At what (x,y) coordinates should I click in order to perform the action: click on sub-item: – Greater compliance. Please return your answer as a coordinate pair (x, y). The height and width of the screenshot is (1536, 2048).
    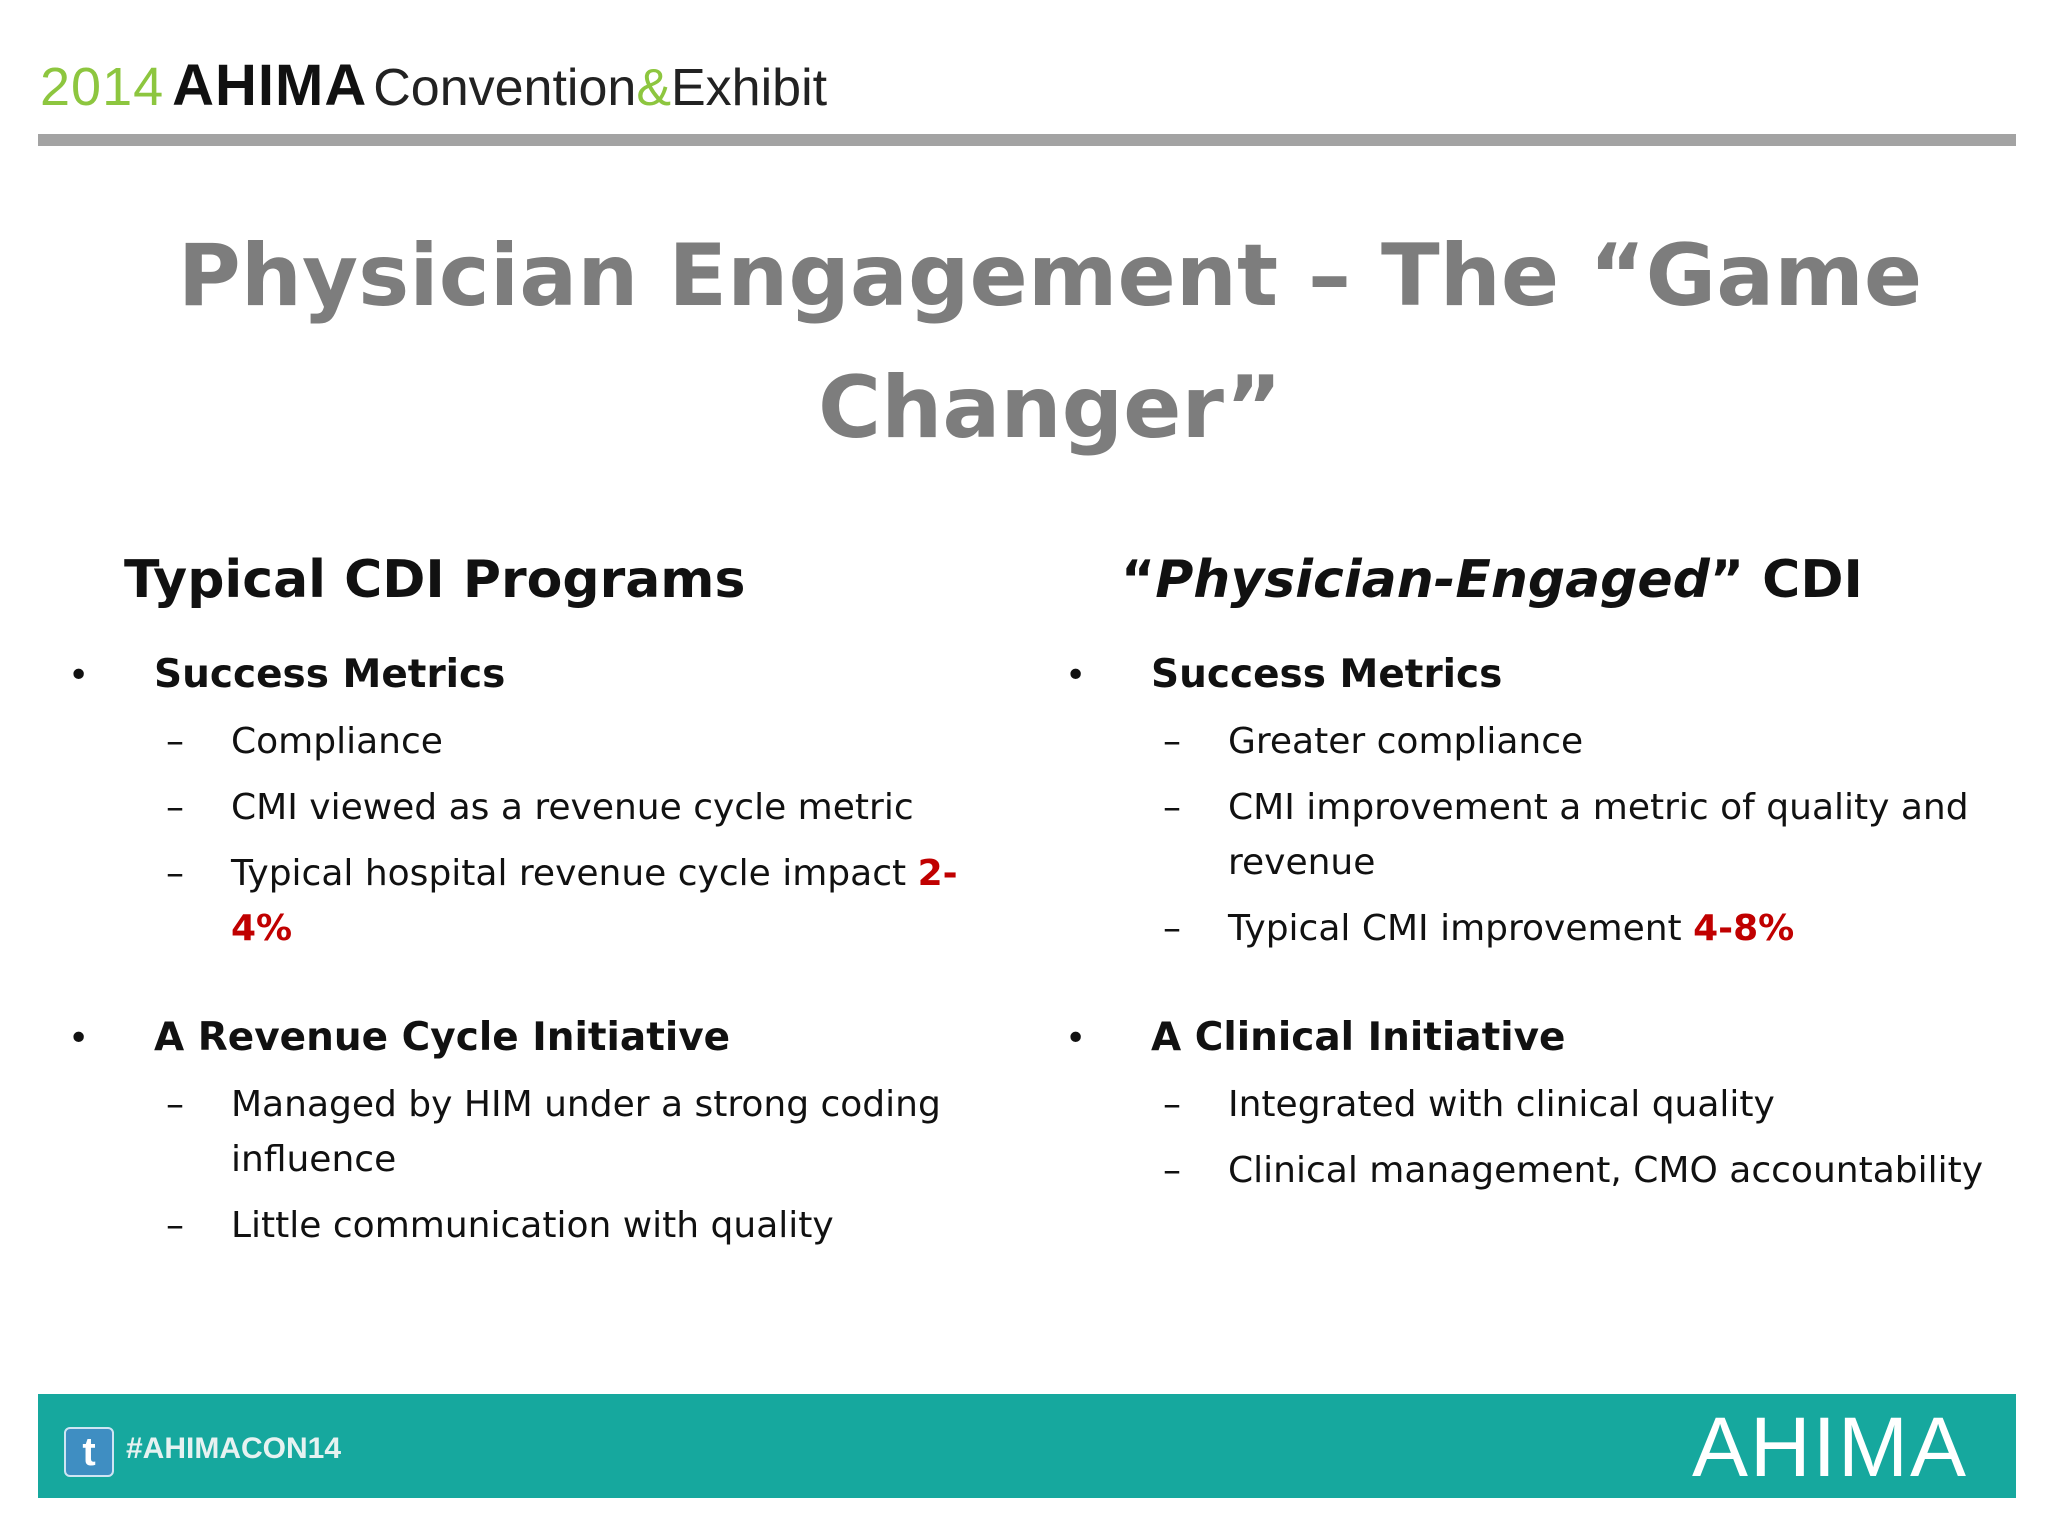
    Looking at the image, I should click on (1579, 741).